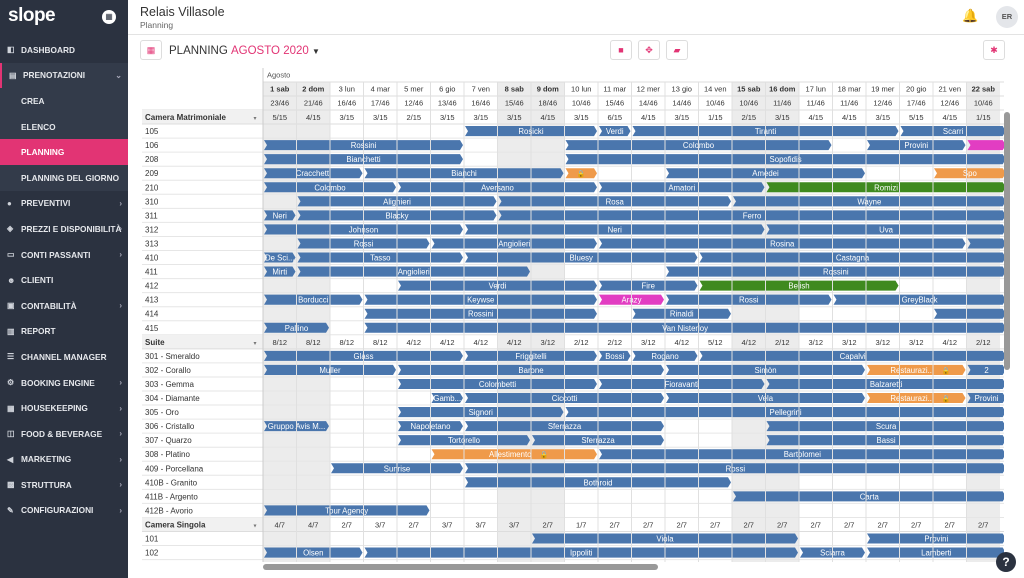 Image resolution: width=1024 pixels, height=578 pixels. What do you see at coordinates (883, 89) in the screenshot?
I see `day-header: 19 mer` at bounding box center [883, 89].